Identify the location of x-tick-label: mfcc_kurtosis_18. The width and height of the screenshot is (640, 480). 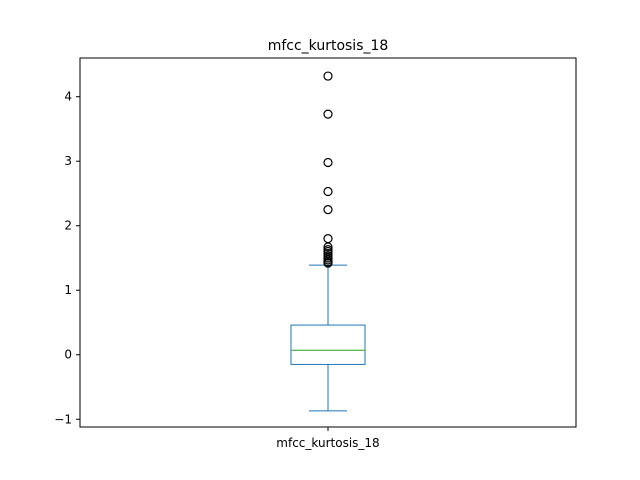
(327, 443).